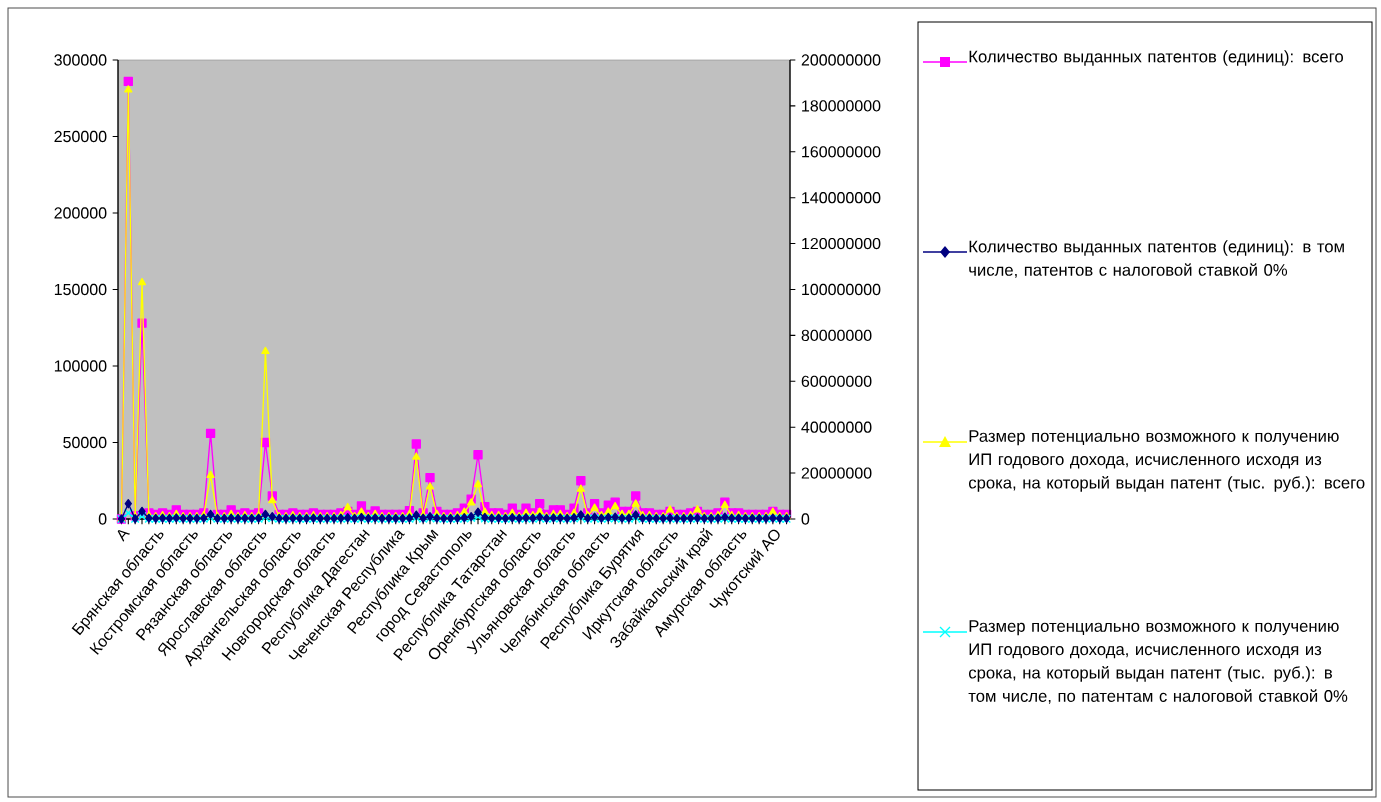  What do you see at coordinates (1156, 259) in the screenshot?
I see `legend-label: Количество выданных патентов (единиц): в том числе, патентов с налоговой ставкой 0%` at bounding box center [1156, 259].